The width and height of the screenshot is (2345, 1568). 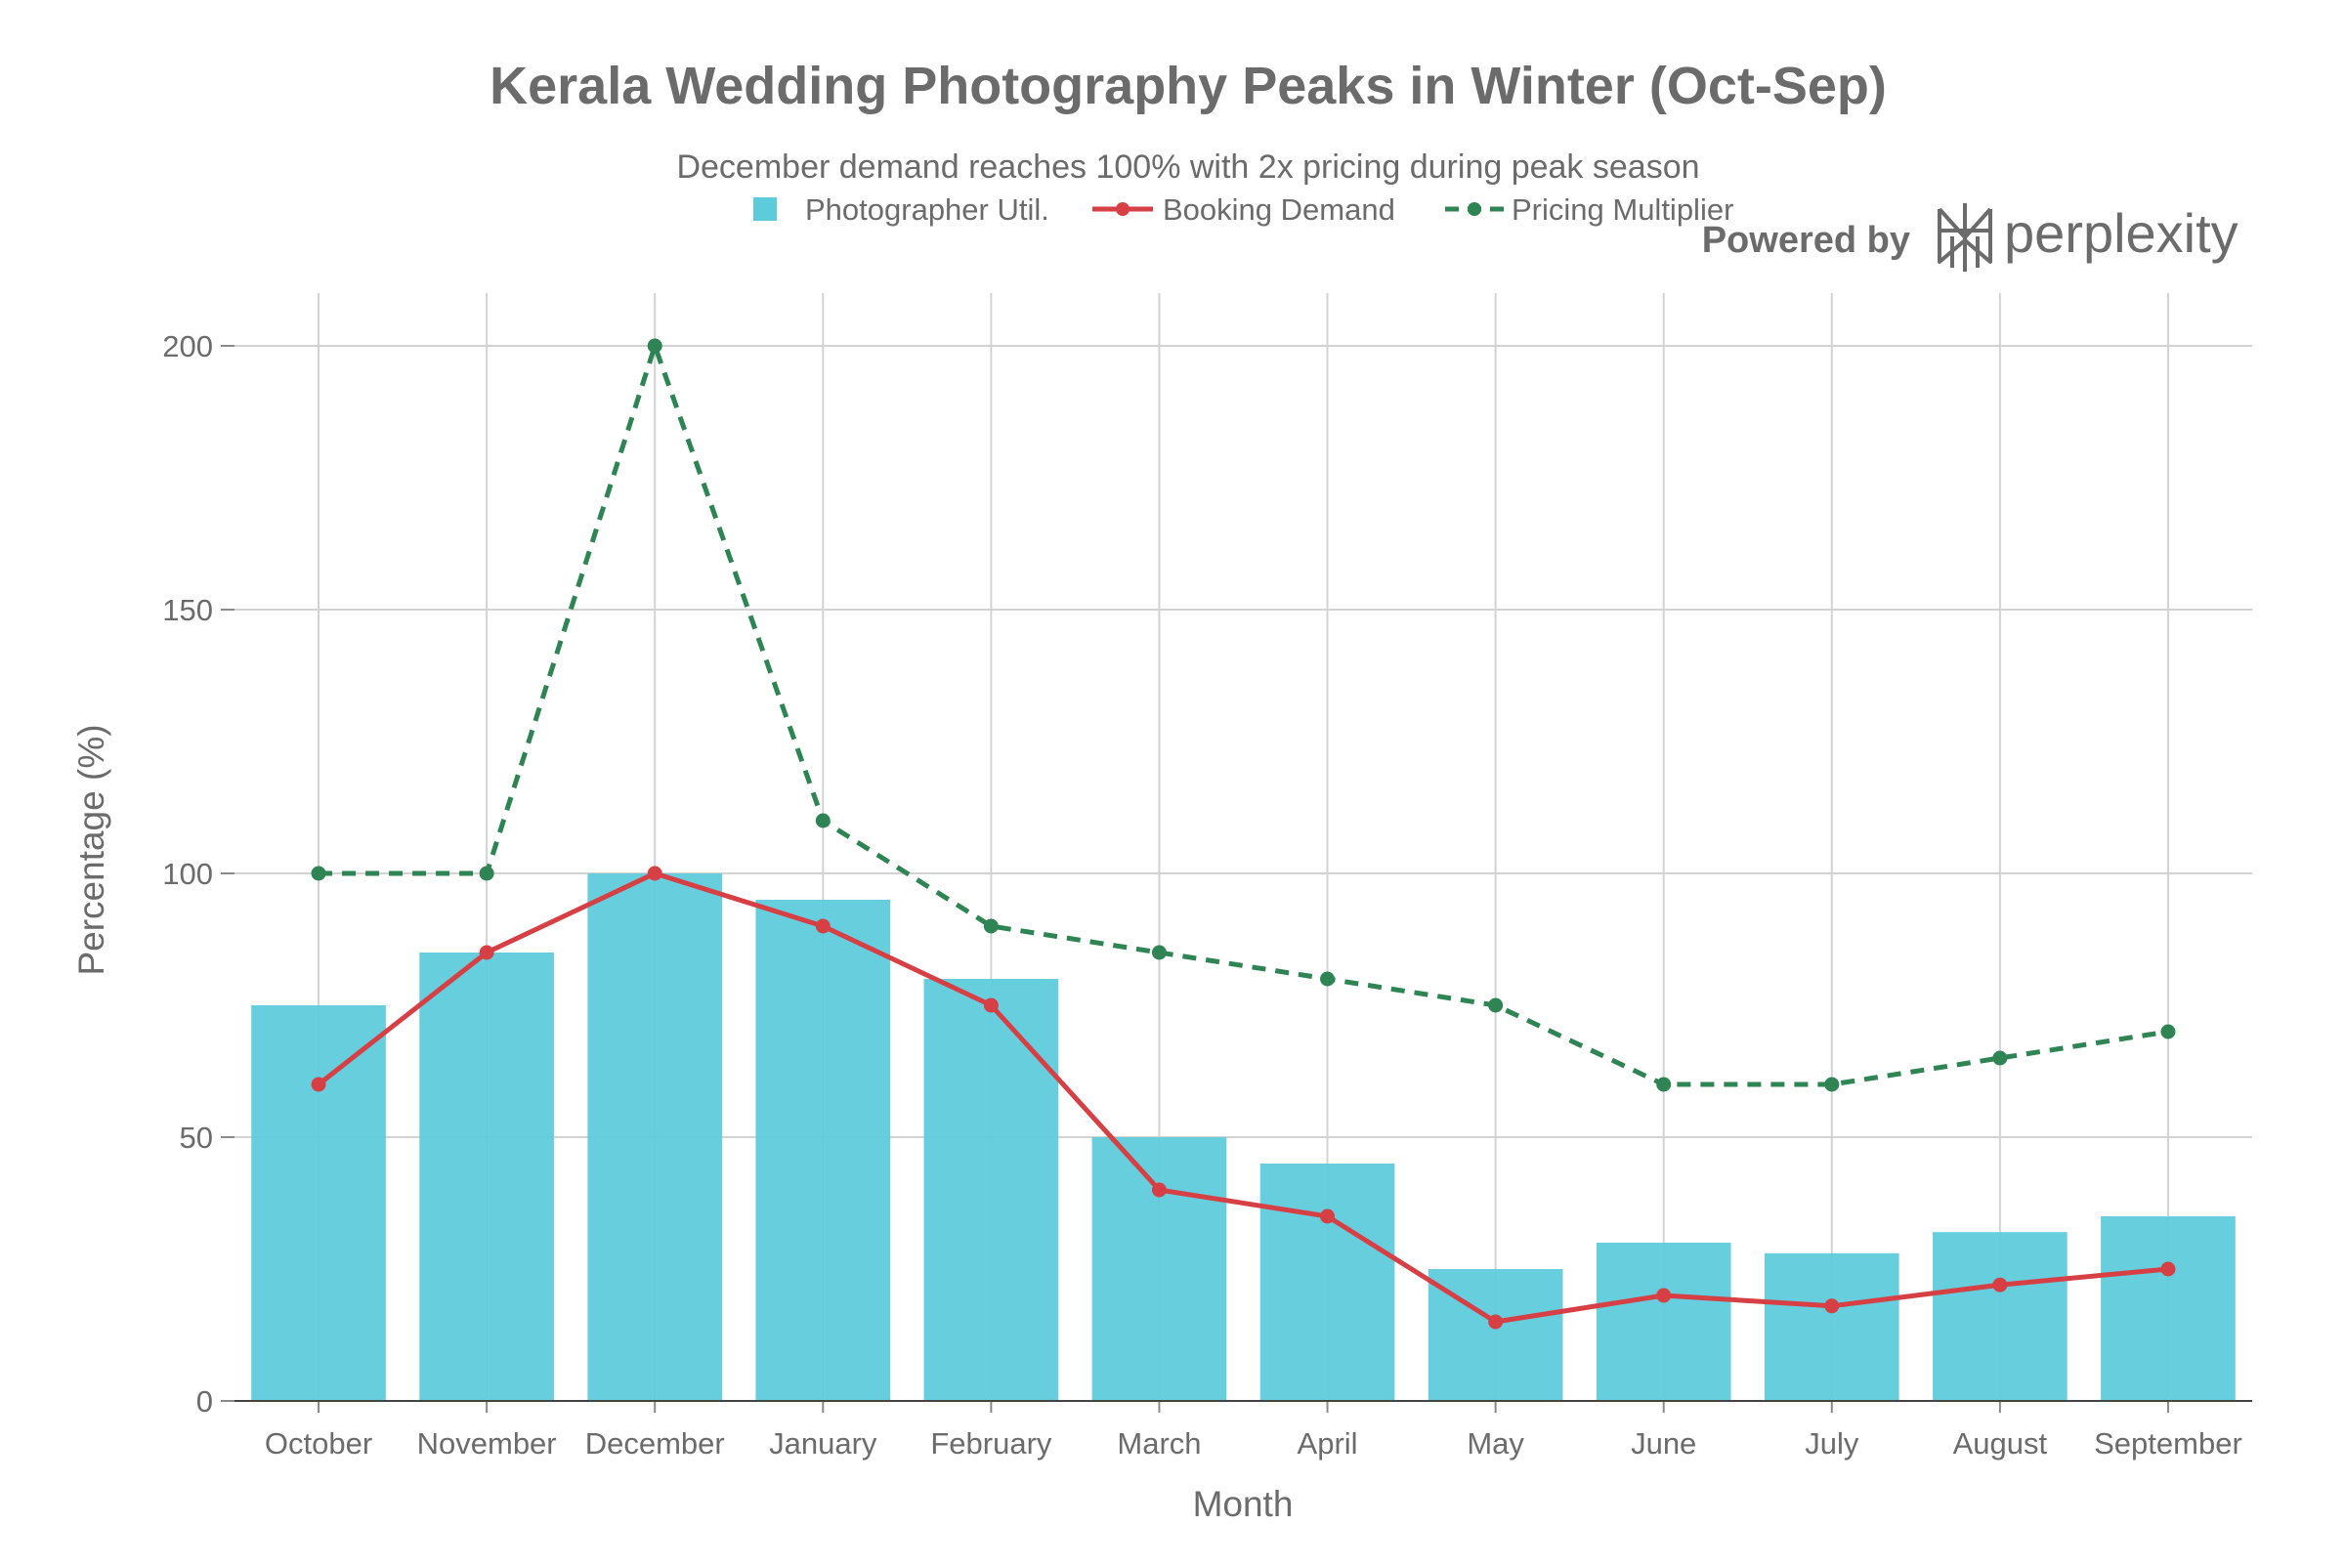 I want to click on x-tick-label: January, so click(x=823, y=1443).